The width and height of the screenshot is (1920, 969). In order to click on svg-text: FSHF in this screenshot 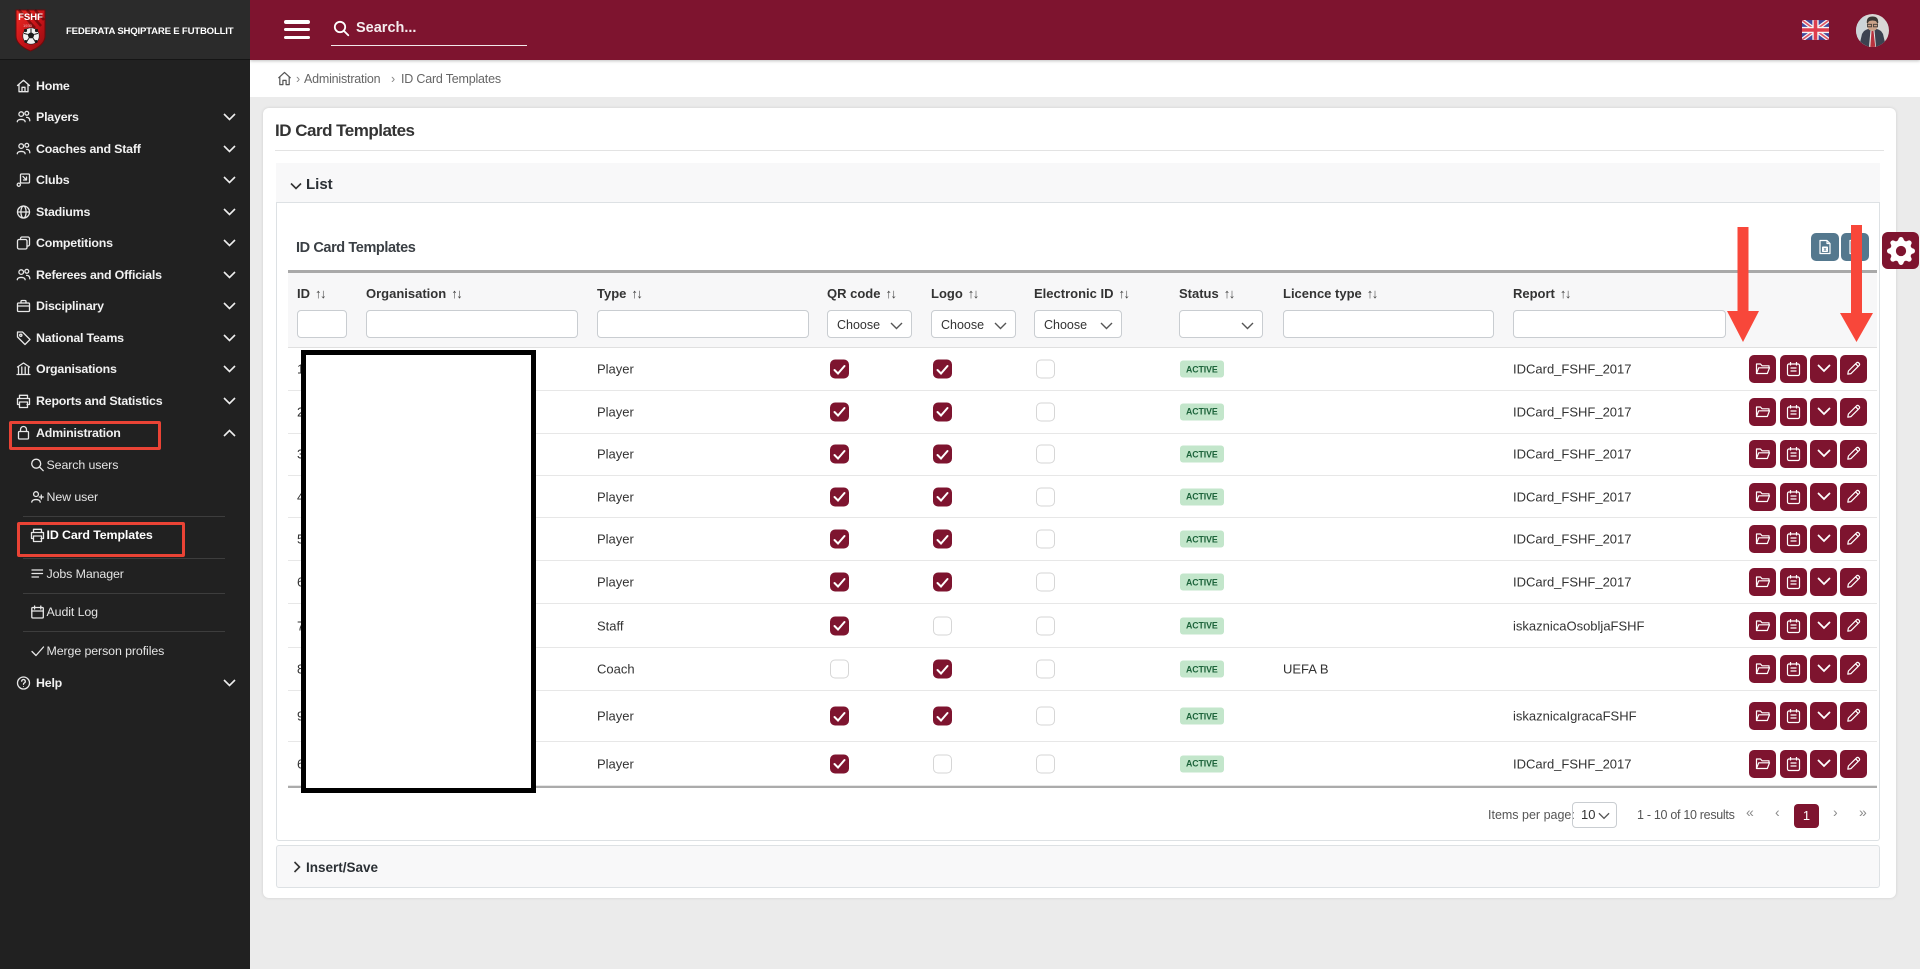, I will do `click(30, 17)`.